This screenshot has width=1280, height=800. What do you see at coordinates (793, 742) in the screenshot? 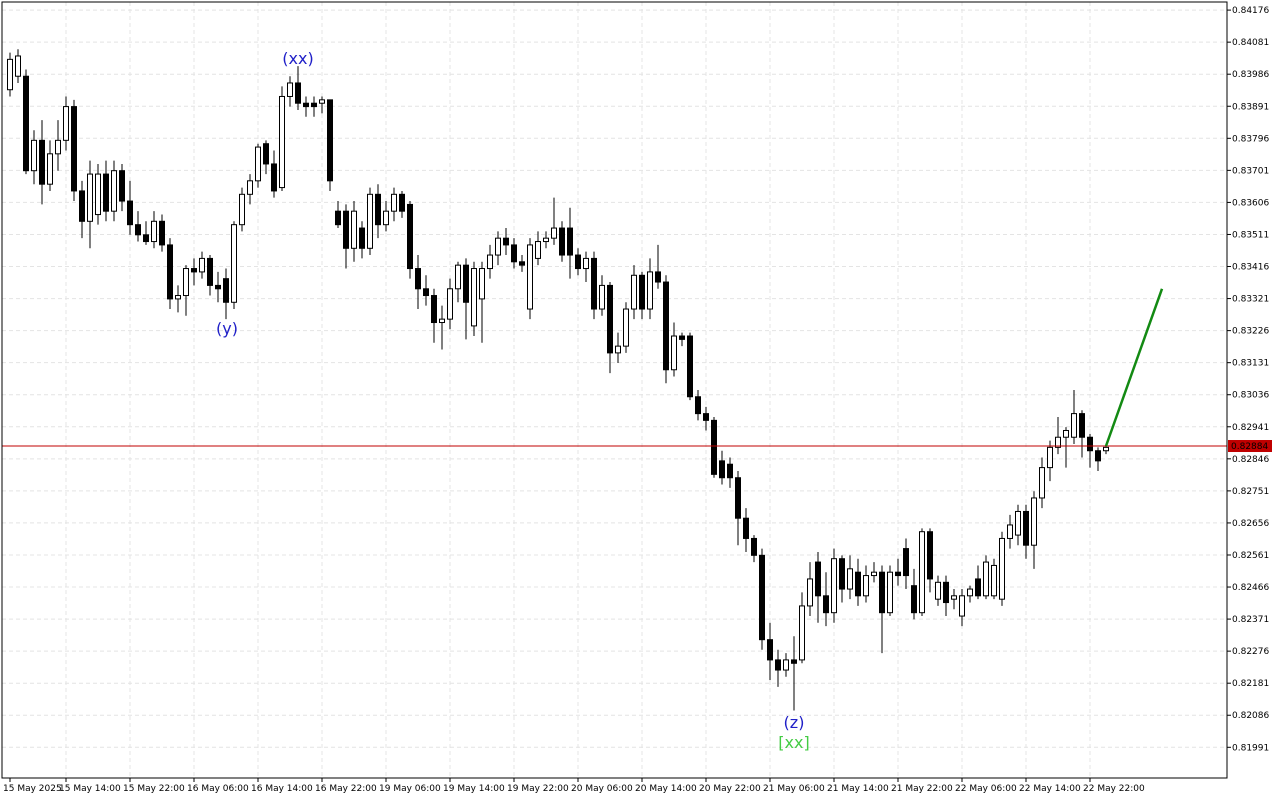
I see `wave-label: [xx]` at bounding box center [793, 742].